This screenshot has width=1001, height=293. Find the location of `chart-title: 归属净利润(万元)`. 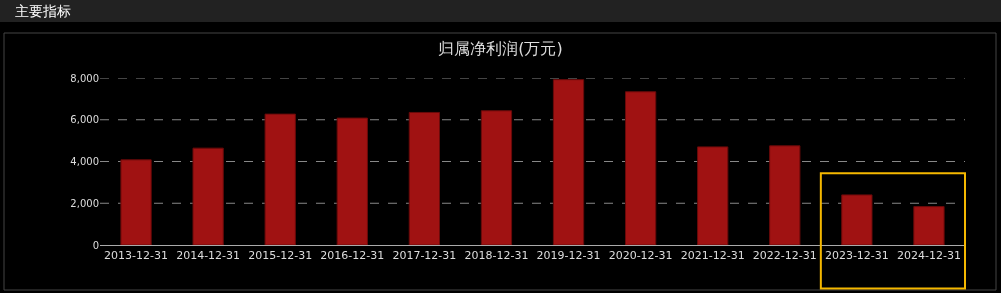

chart-title: 归属净利润(万元) is located at coordinates (500, 48).